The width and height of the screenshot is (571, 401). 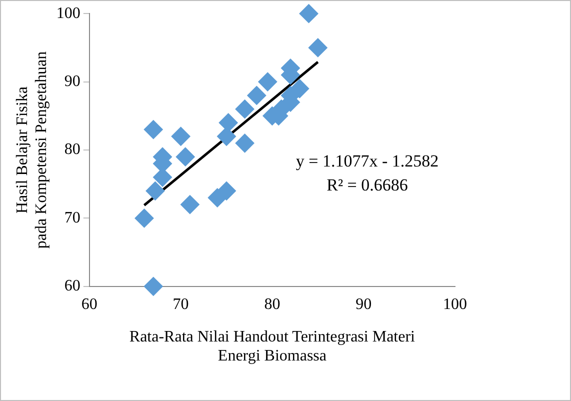 I want to click on annotation: y = 1.1077x - 1.2582 R² = 0.6686, so click(x=367, y=172).